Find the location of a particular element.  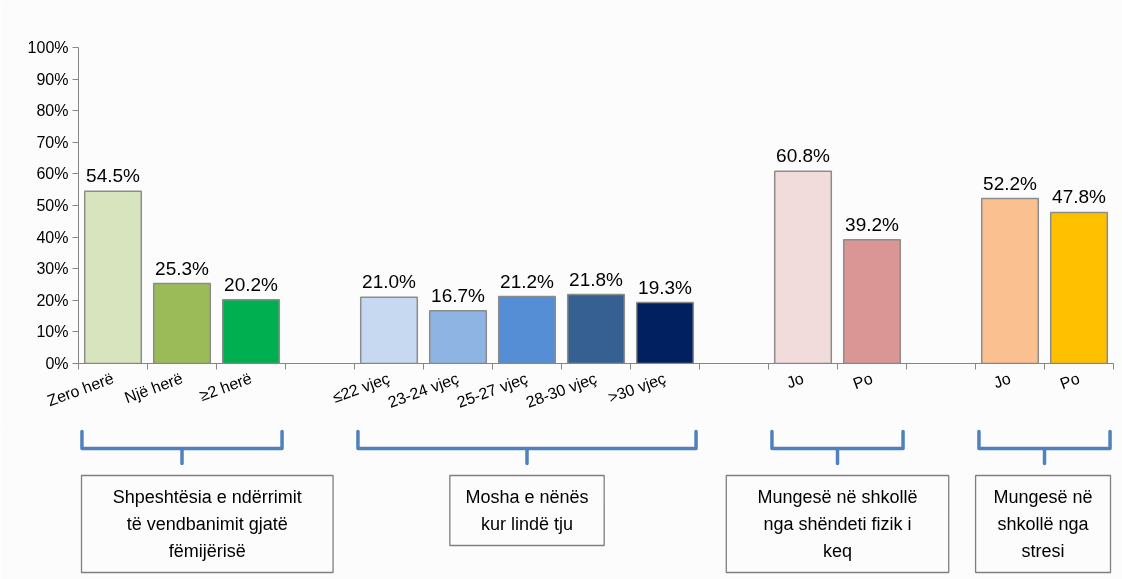

text: Mungesë në shkollë nga stresi is located at coordinates (1043, 524).